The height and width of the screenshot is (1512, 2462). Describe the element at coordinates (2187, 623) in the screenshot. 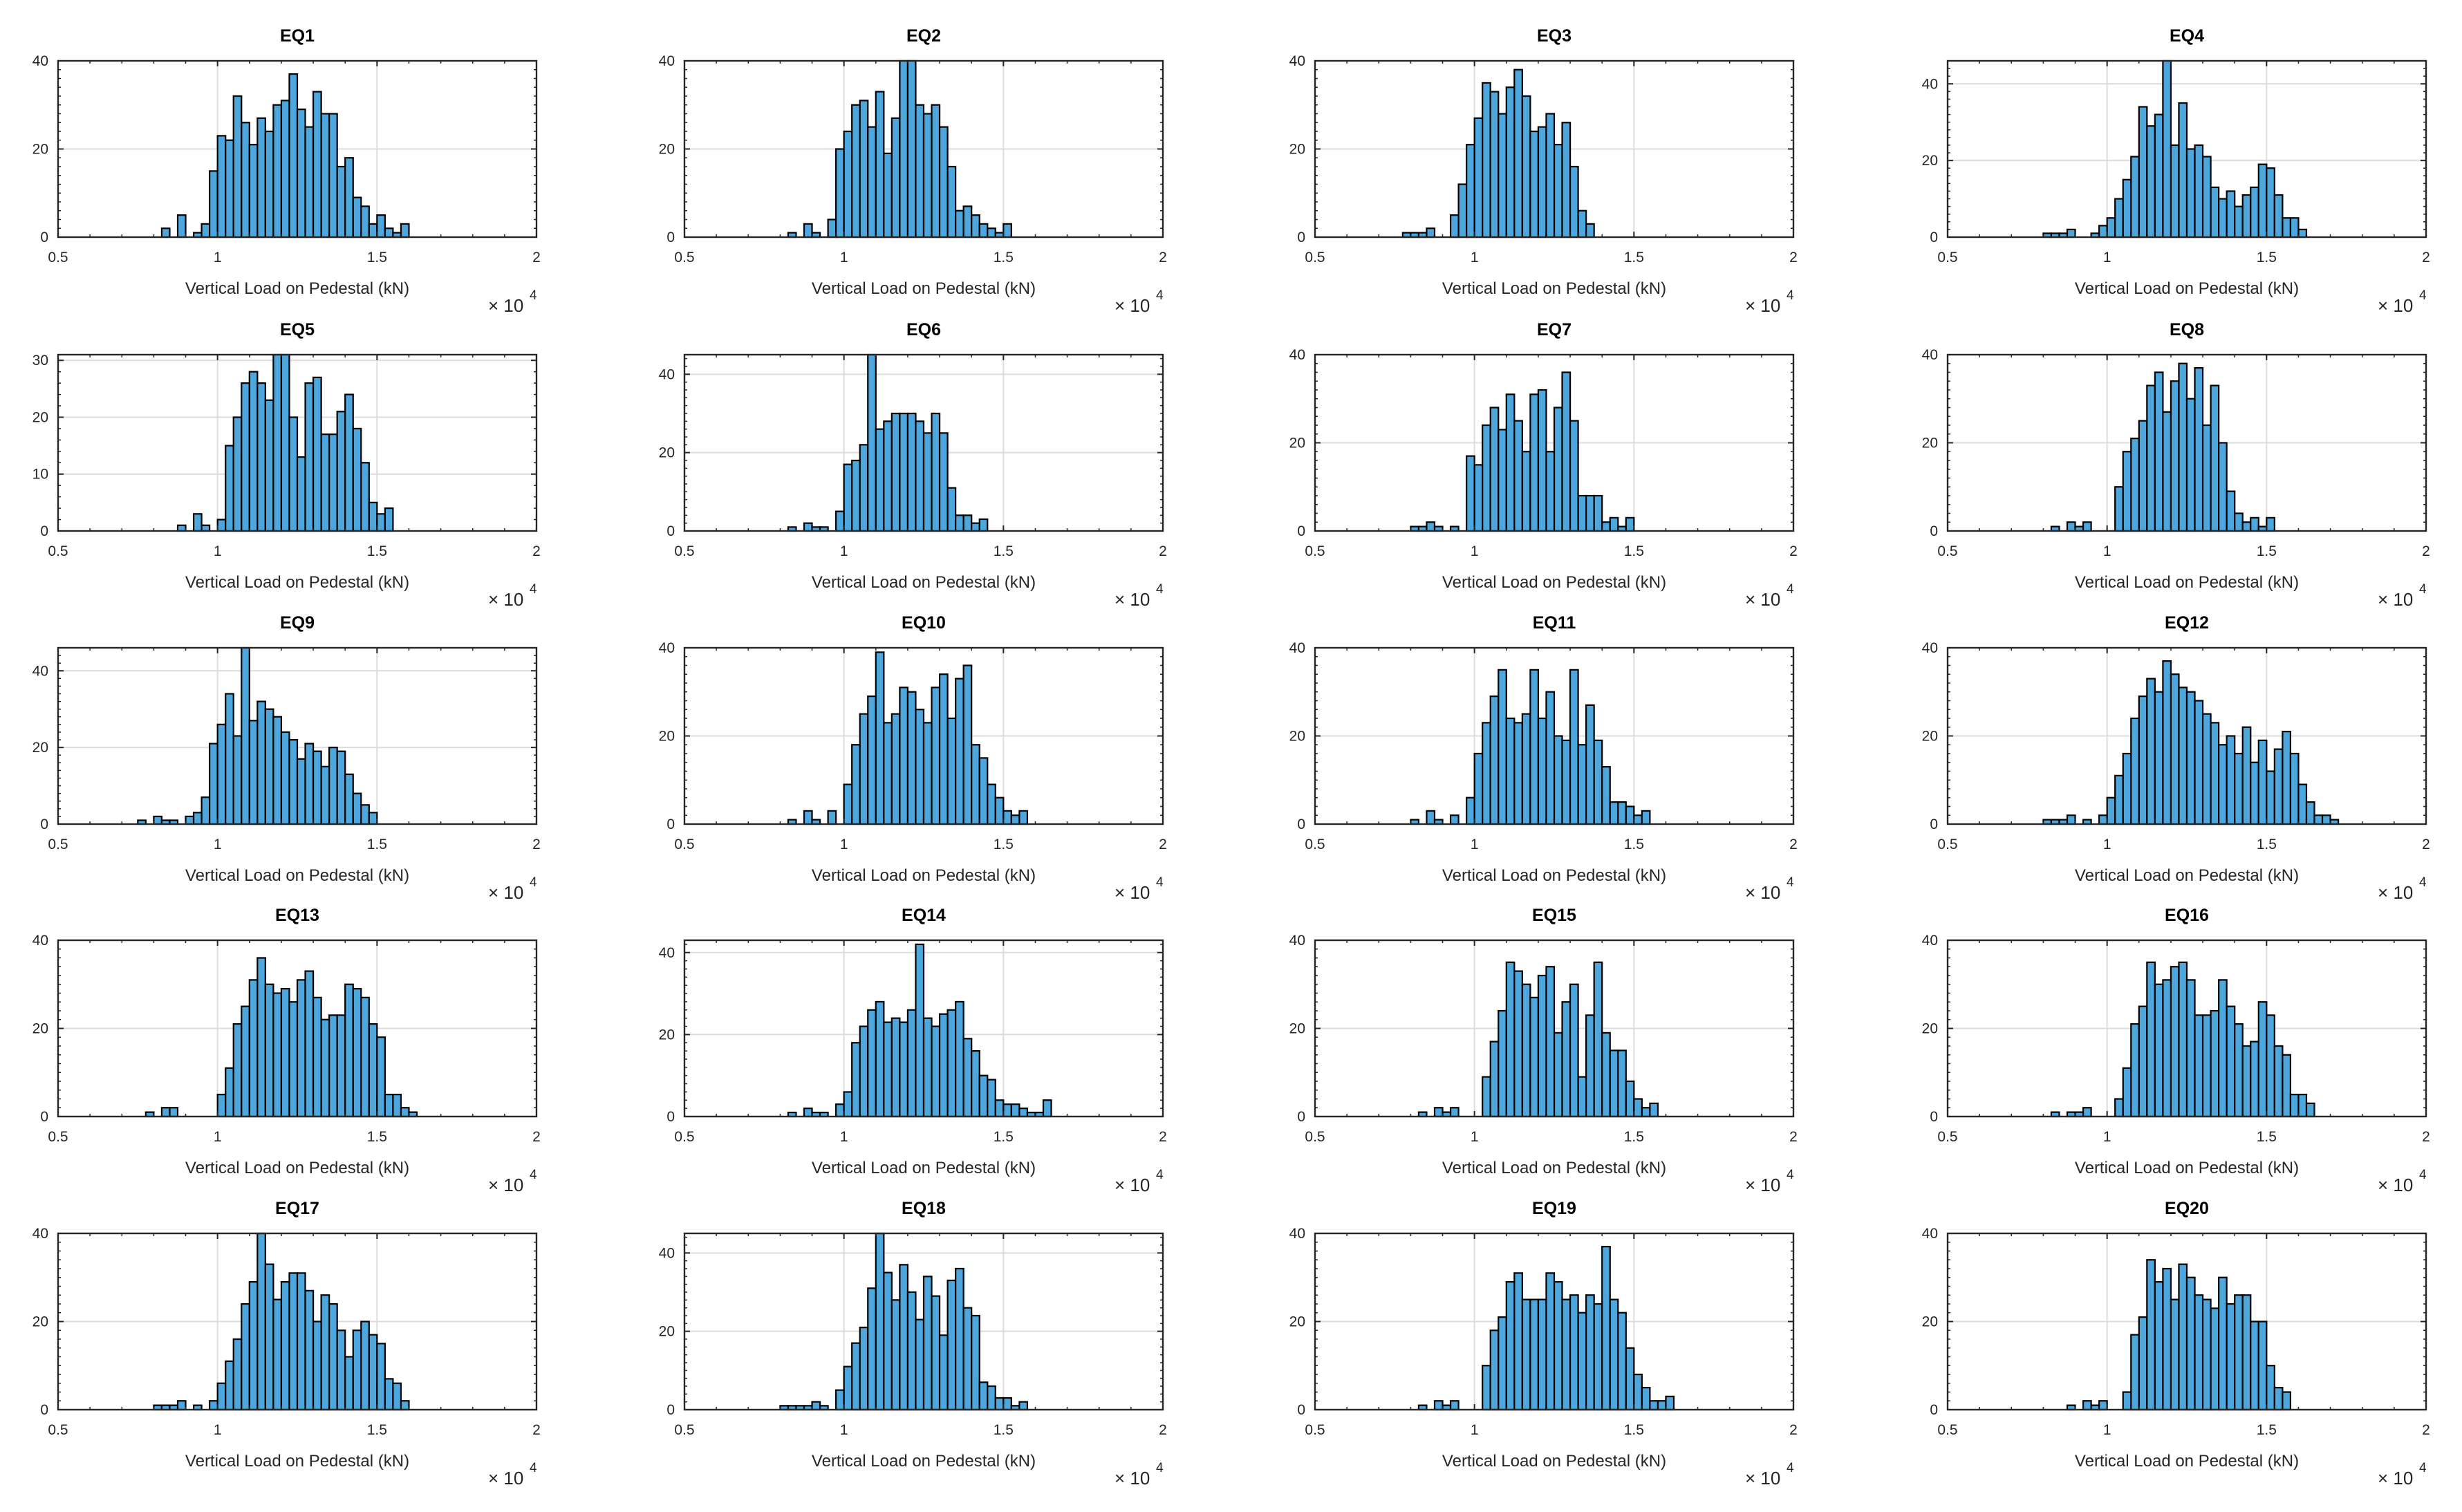

I see `panel-title: EQ12` at that location.